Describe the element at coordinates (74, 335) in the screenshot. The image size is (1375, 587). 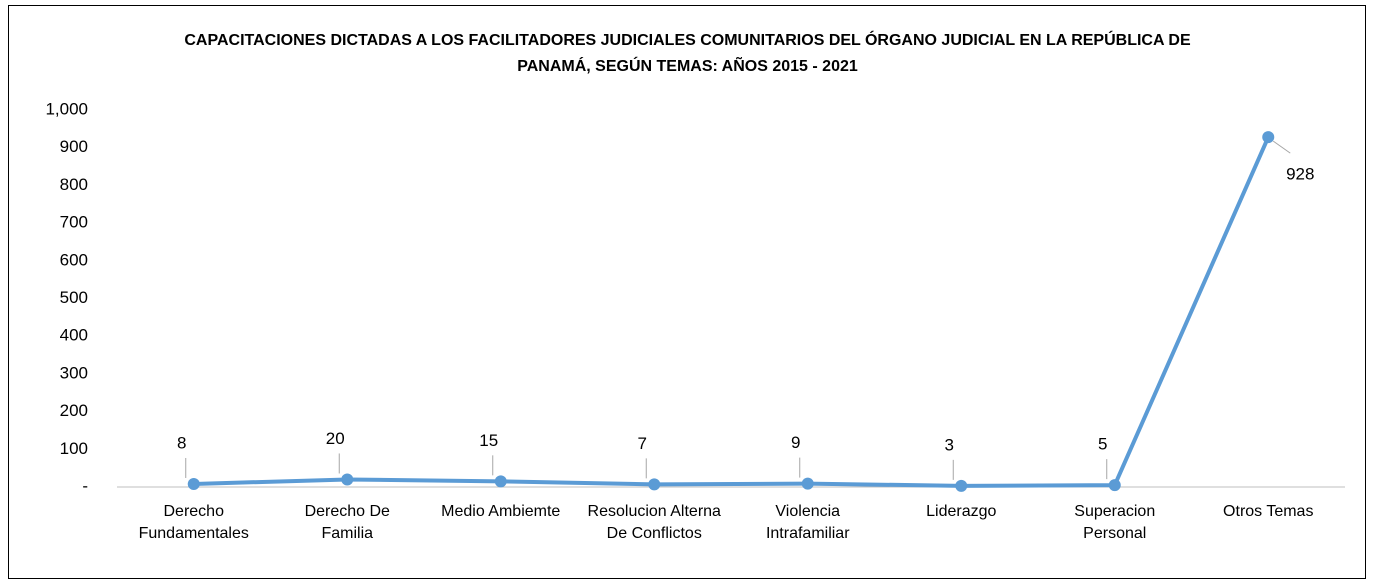
I see `y-tick-label: 400` at that location.